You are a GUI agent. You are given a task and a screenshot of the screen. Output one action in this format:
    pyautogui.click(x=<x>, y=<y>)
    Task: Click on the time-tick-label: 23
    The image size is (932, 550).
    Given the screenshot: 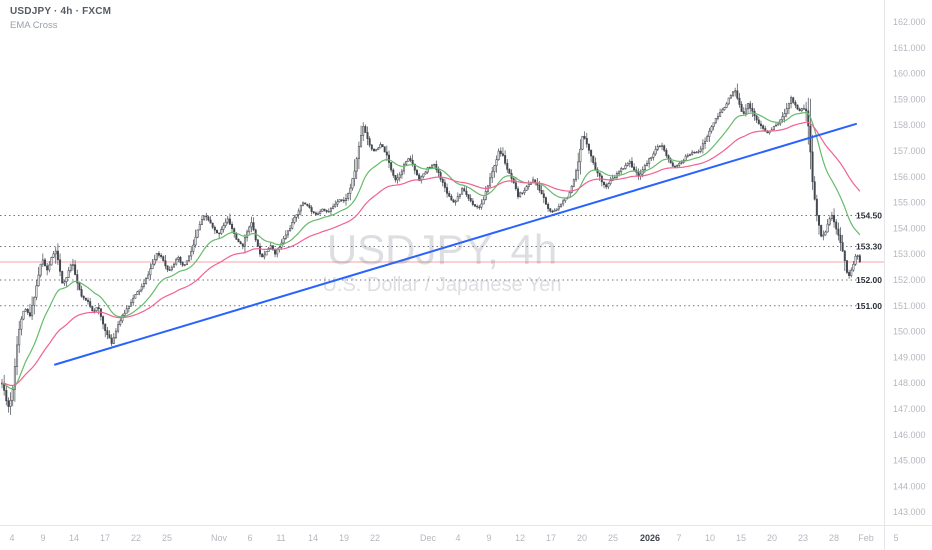 What is the action you would take?
    pyautogui.click(x=803, y=538)
    